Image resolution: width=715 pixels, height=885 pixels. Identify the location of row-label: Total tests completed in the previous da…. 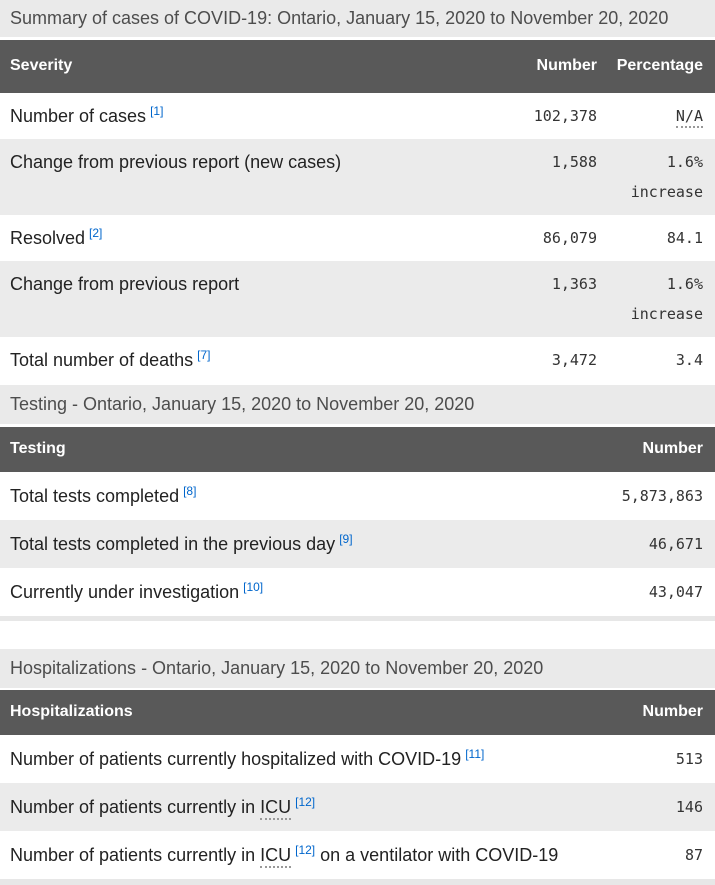
(173, 544).